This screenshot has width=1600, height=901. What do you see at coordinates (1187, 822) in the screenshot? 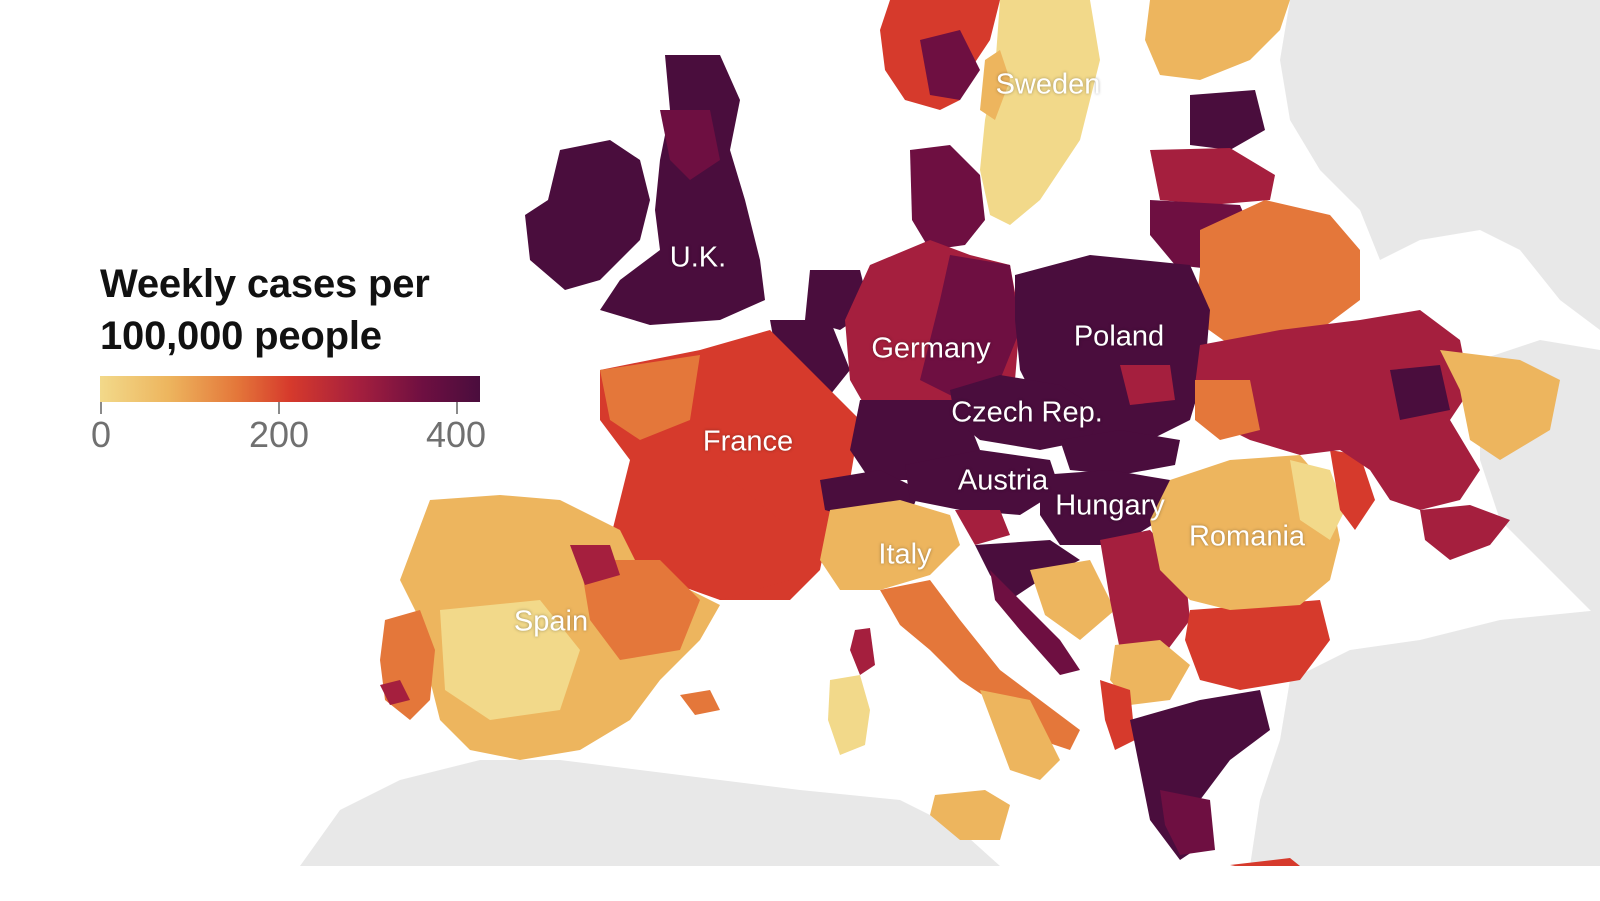
I see `greece-south` at bounding box center [1187, 822].